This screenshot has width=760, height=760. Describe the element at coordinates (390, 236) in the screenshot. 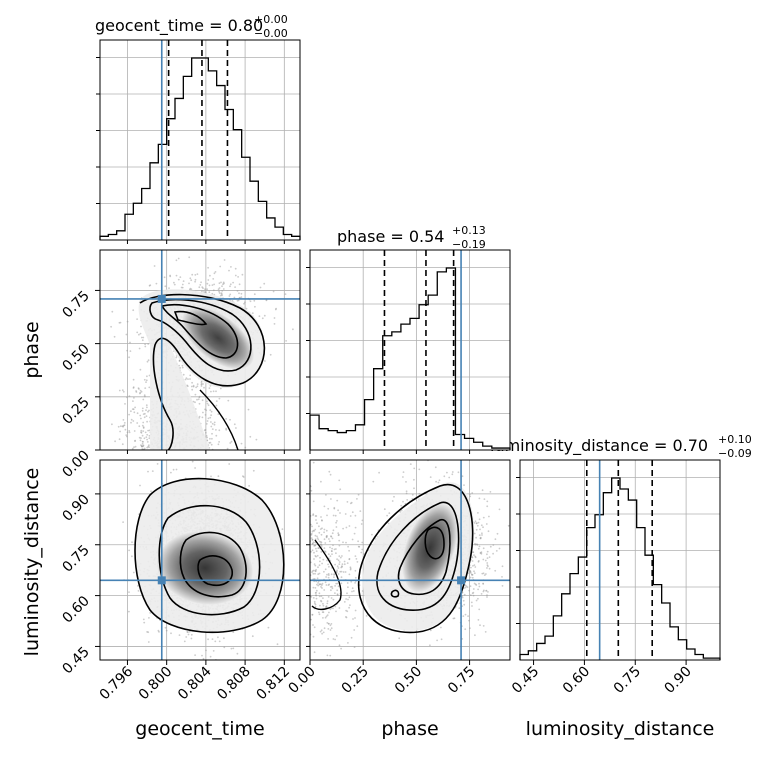

I see `title-phase-main: phase = 0.54` at that location.